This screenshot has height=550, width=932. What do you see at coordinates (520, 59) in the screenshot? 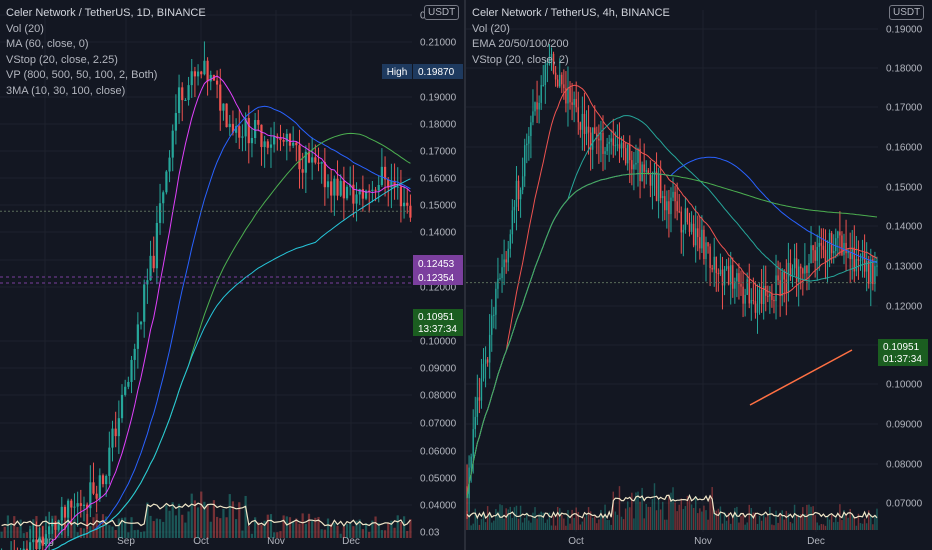
I see `vstop-indicator-label: VStop (20, close, 2)` at bounding box center [520, 59].